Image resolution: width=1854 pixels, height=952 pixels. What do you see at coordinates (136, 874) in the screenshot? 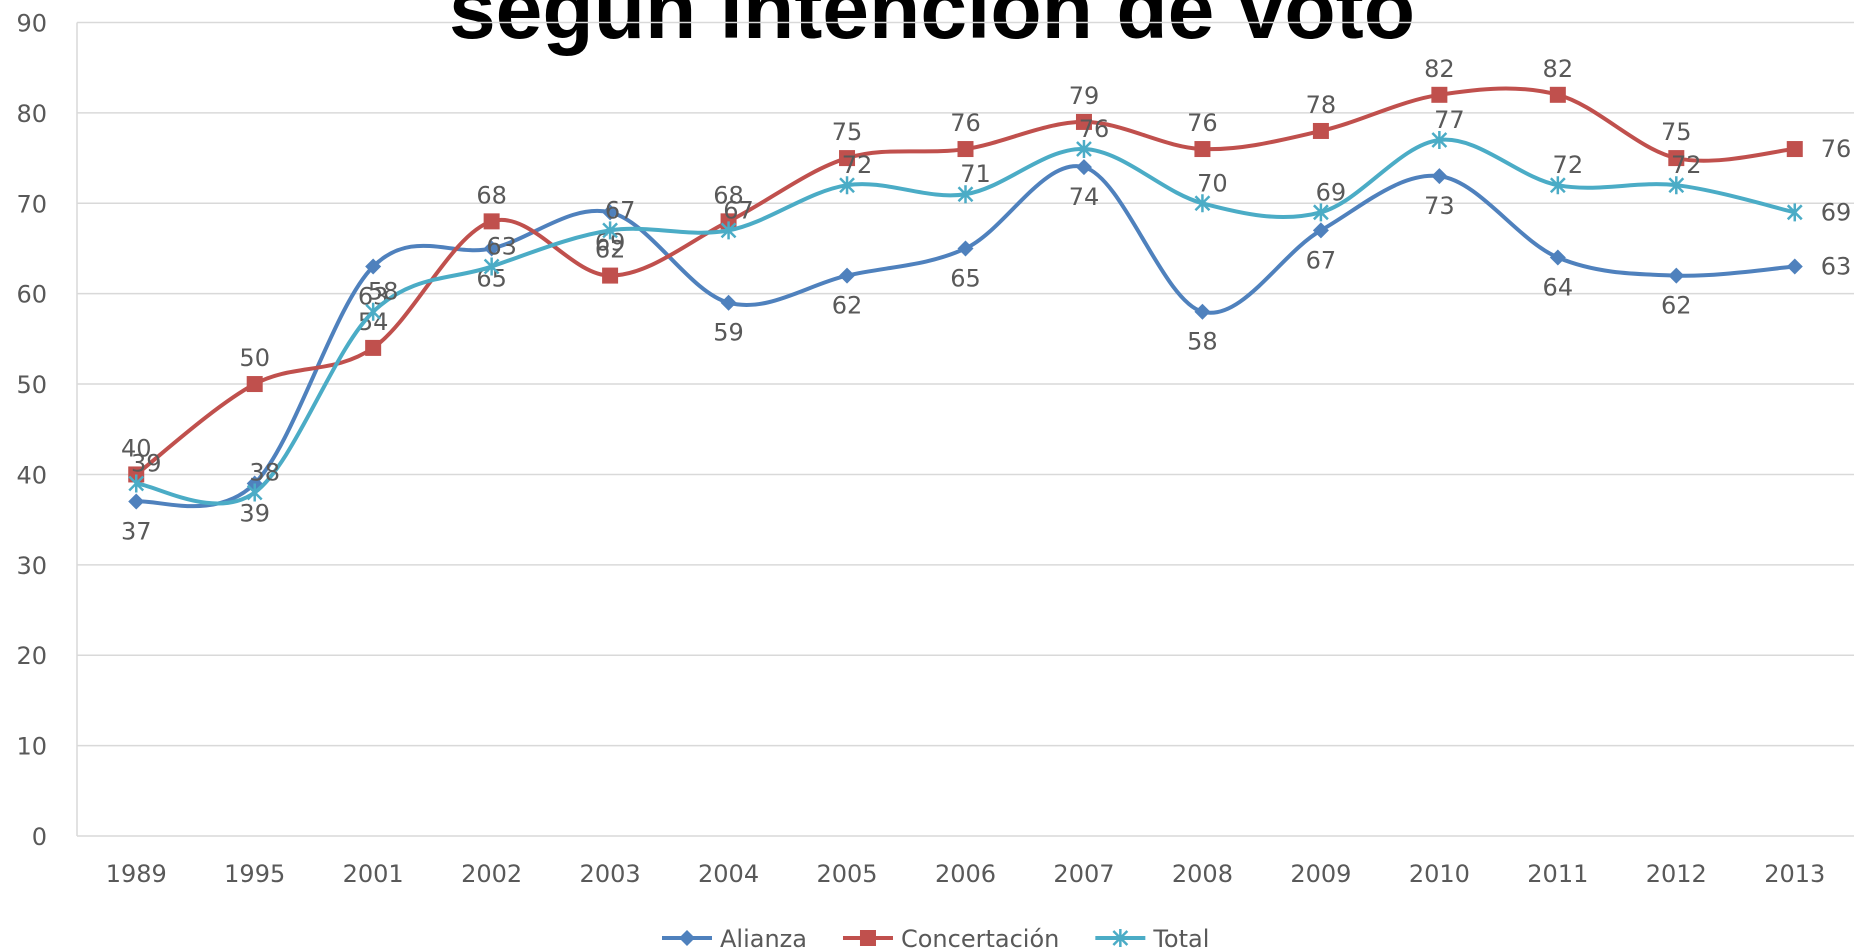
I see `x-tick-label: 1989` at bounding box center [136, 874].